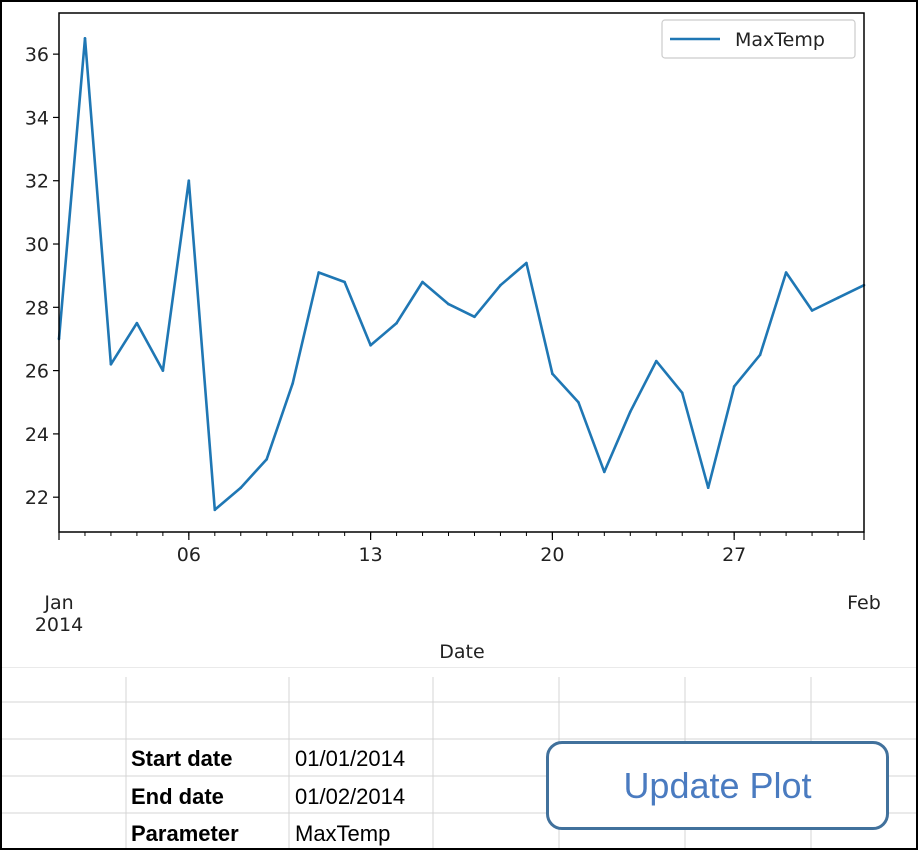  Describe the element at coordinates (37, 55) in the screenshot. I see `y-tick-label: 36` at that location.